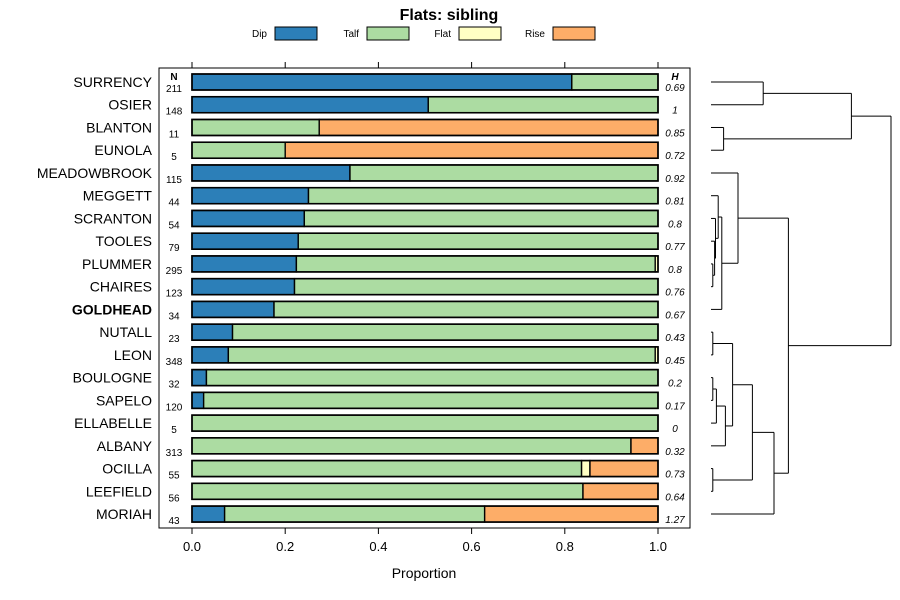 This screenshot has width=900, height=600. What do you see at coordinates (174, 339) in the screenshot?
I see `n-value: 23` at bounding box center [174, 339].